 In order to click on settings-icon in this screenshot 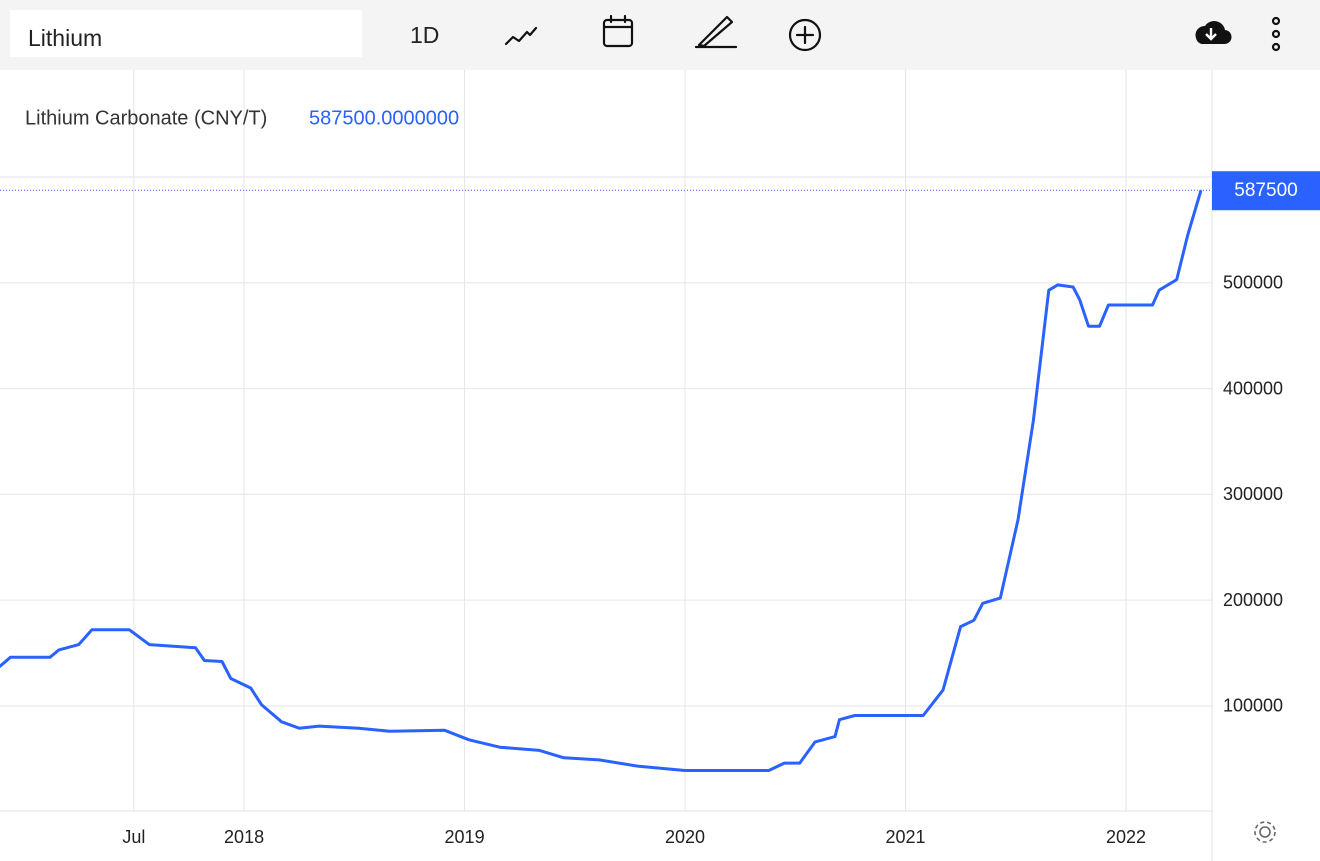, I will do `click(1265, 832)`.